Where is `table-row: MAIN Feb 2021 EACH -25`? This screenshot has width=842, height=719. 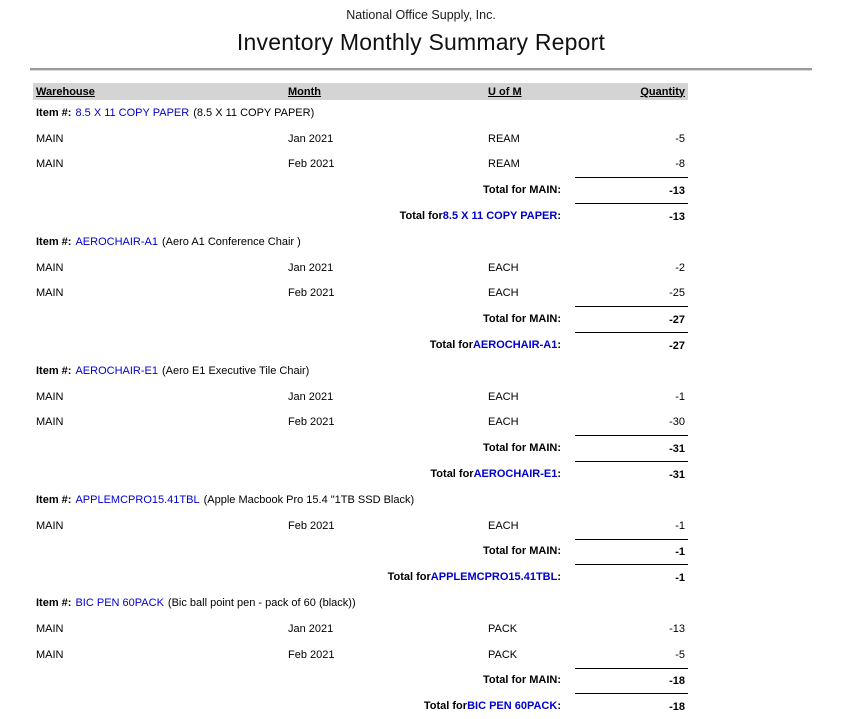
table-row: MAIN Feb 2021 EACH -25 is located at coordinates (360, 294).